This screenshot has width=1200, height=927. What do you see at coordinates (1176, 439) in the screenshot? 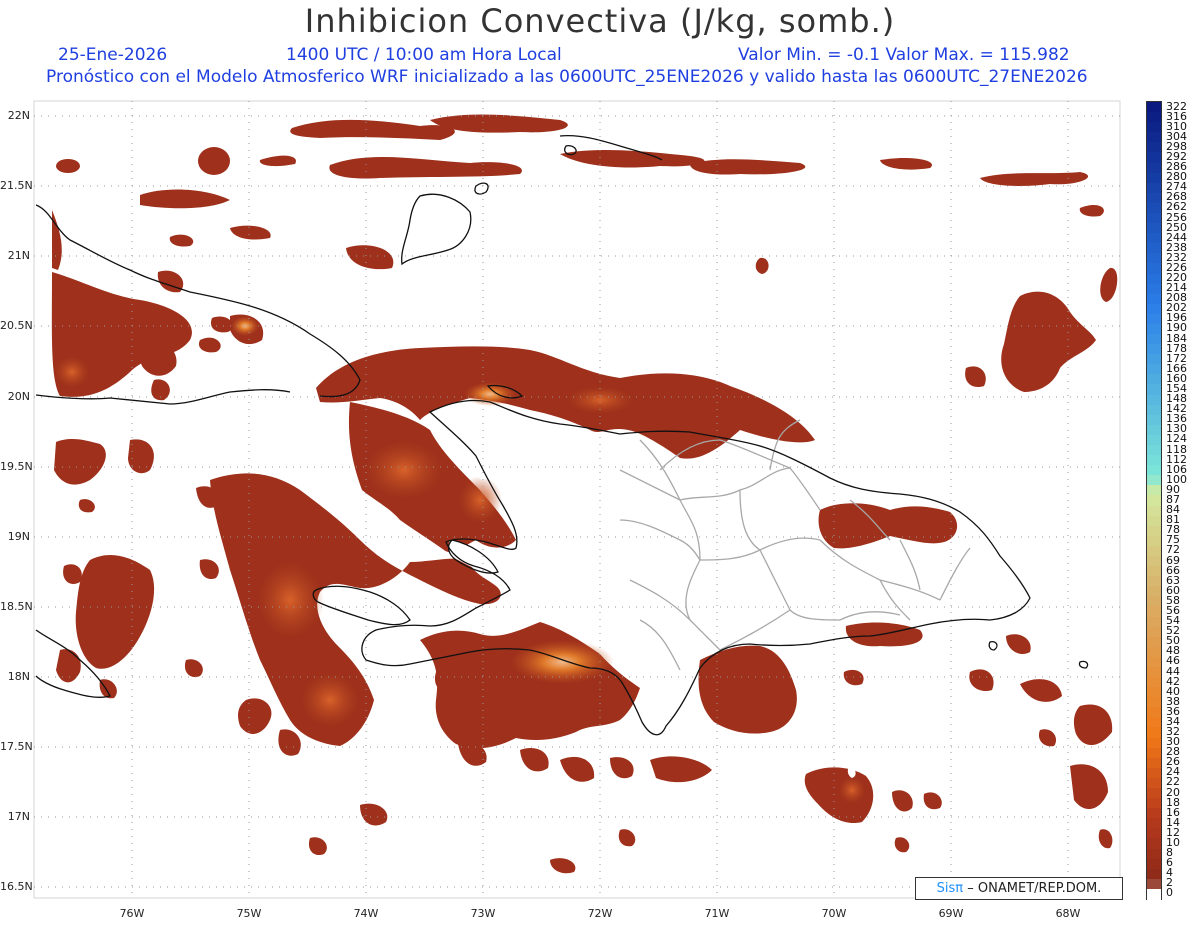
I see `color-scale-label: 124` at bounding box center [1176, 439].